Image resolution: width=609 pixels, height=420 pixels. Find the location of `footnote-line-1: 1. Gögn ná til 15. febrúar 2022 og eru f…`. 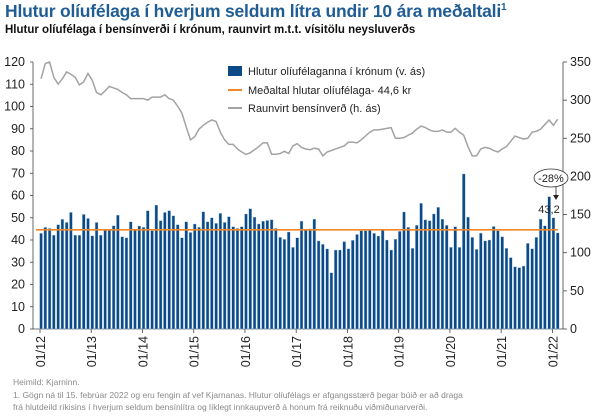

footnote-line-1: 1. Gögn ná til 15. febrúar 2022 og eru f… is located at coordinates (238, 395).